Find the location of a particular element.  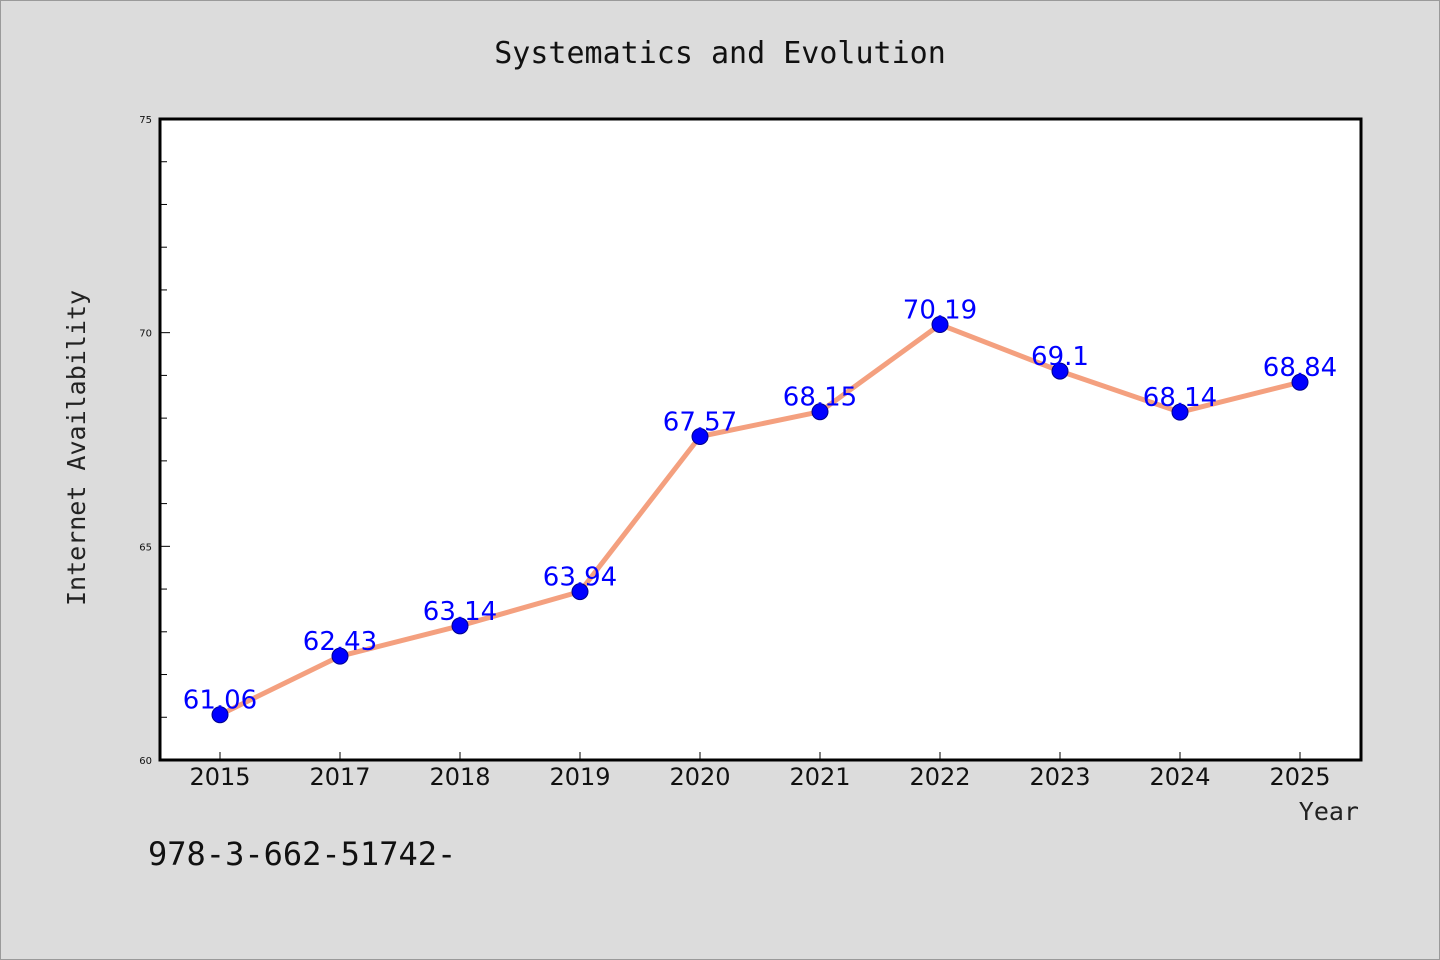

y-tick-label: 60 is located at coordinates (145, 761).